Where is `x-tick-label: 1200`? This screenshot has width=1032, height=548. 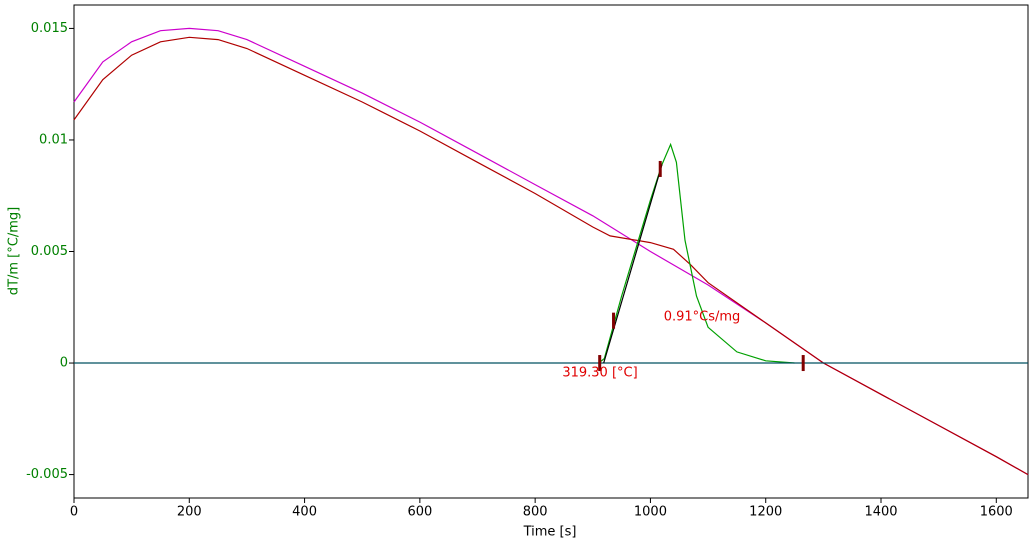
x-tick-label: 1200 is located at coordinates (765, 512).